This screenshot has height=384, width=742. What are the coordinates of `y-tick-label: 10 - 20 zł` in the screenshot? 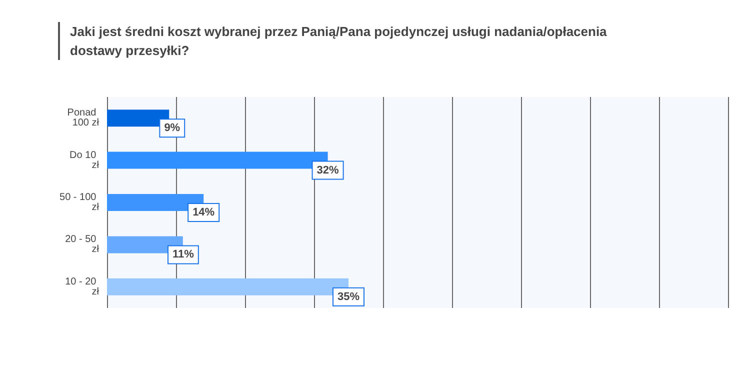 It's located at (82, 287).